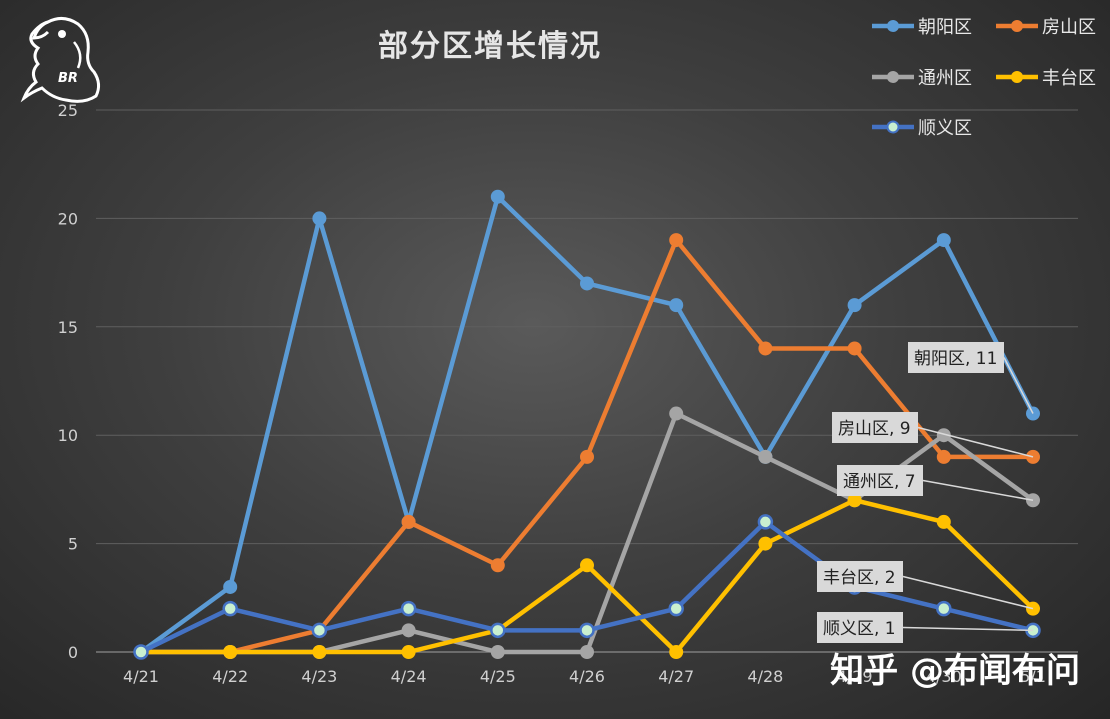 This screenshot has width=1110, height=719. I want to click on x-tick-label: 4/25, so click(498, 676).